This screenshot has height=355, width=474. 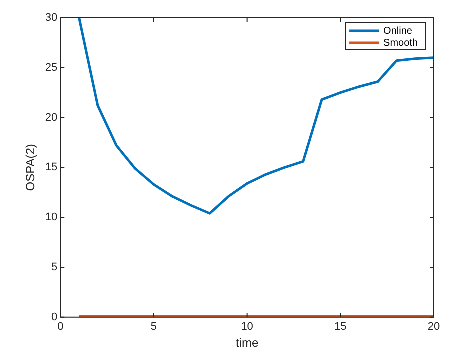 What do you see at coordinates (154, 327) in the screenshot?
I see `x-tick-label: 5` at bounding box center [154, 327].